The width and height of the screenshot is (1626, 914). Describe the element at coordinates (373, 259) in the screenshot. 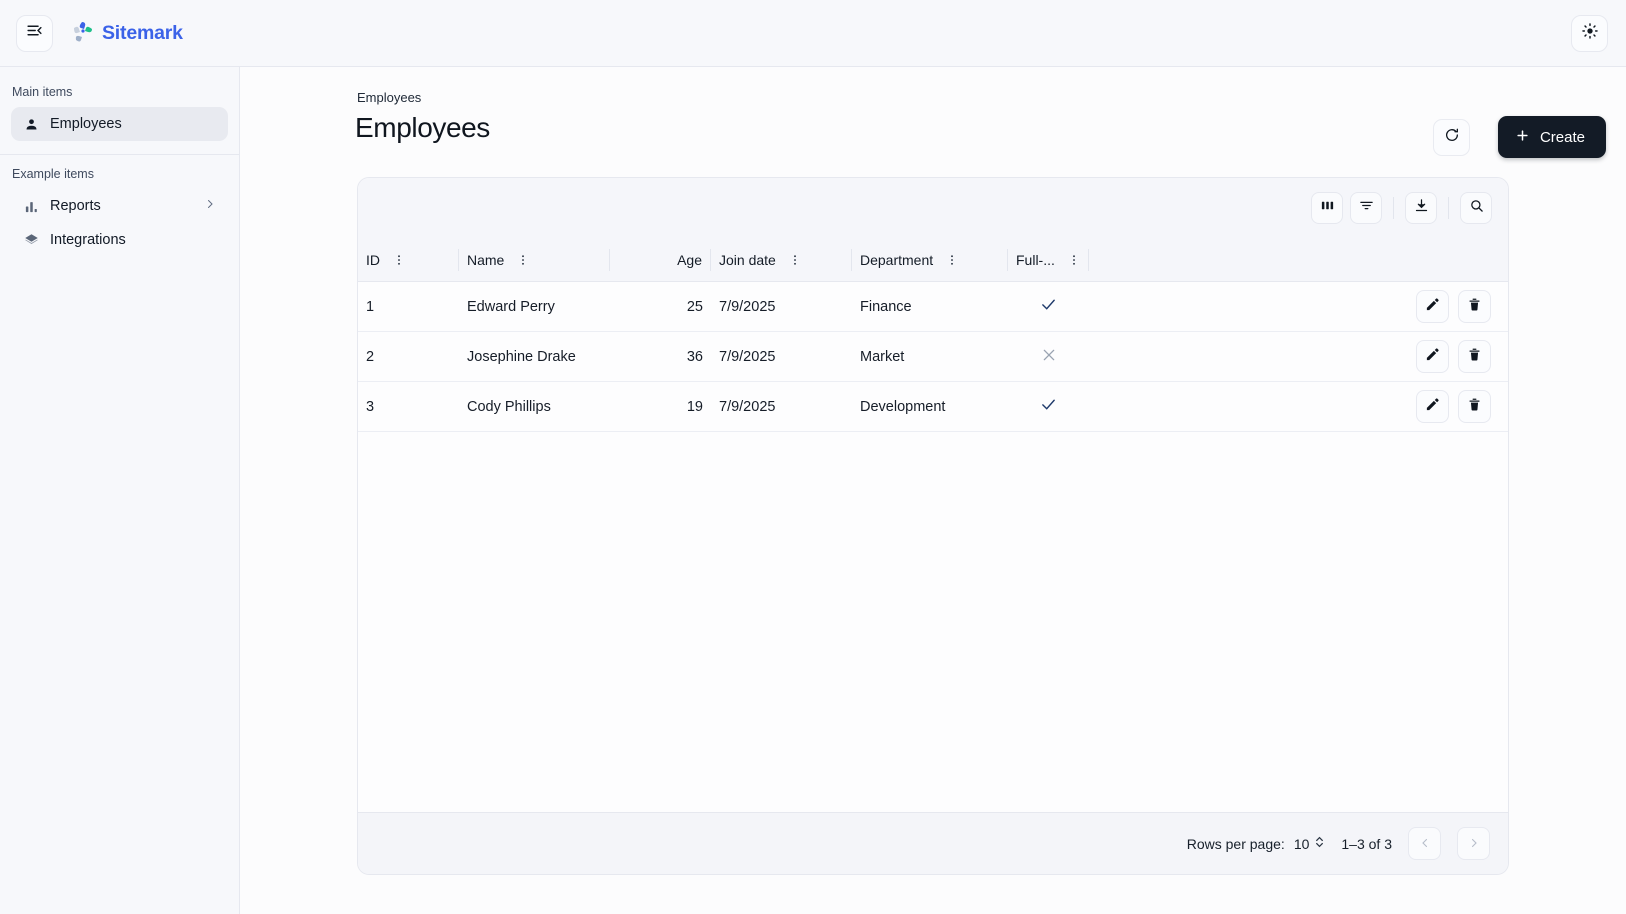

I see `column-header-label: ID` at that location.